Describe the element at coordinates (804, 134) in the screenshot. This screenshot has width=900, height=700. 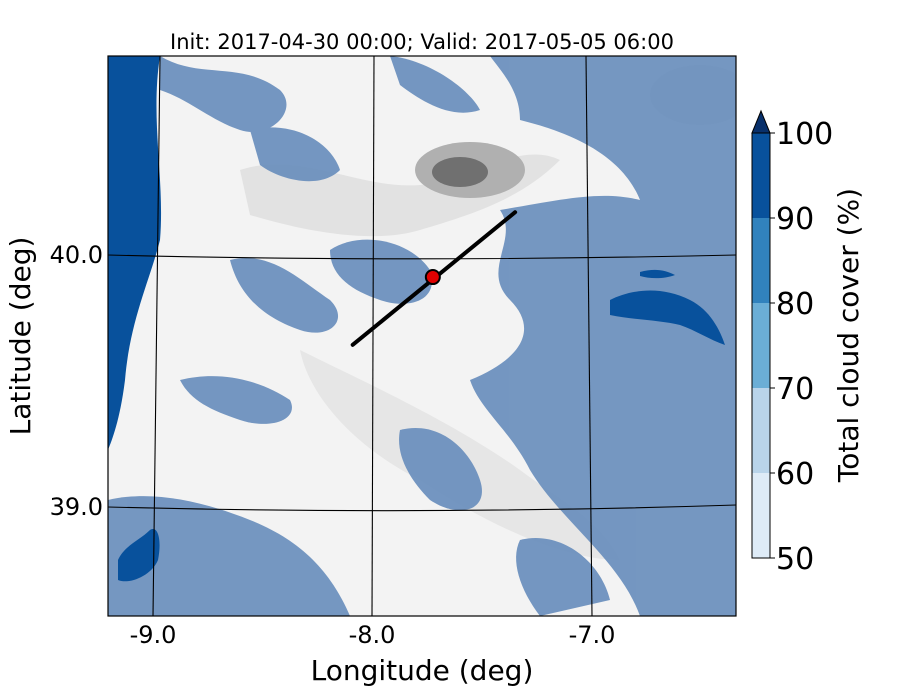
I see `colorbar-tick-label: 100` at that location.